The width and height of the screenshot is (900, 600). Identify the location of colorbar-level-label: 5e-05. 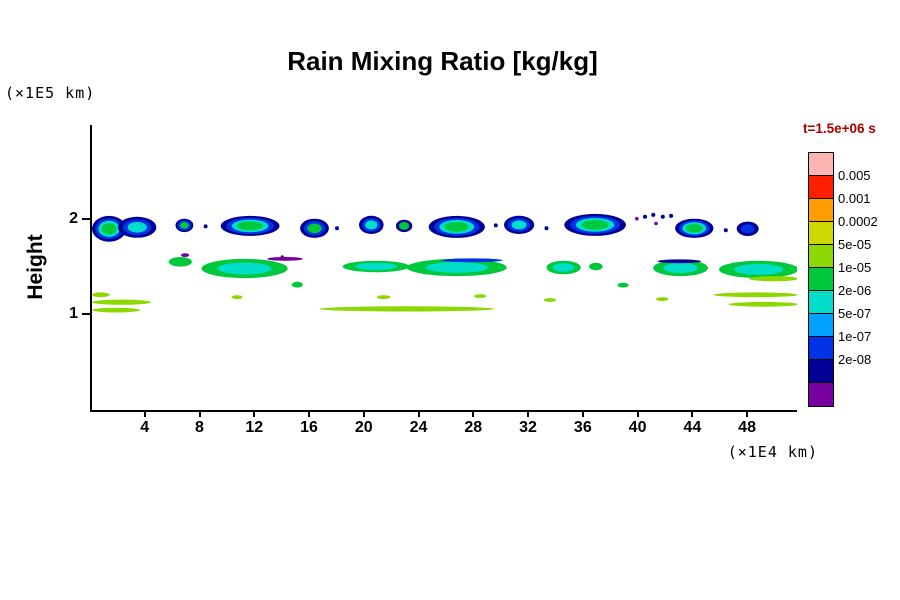
(855, 244).